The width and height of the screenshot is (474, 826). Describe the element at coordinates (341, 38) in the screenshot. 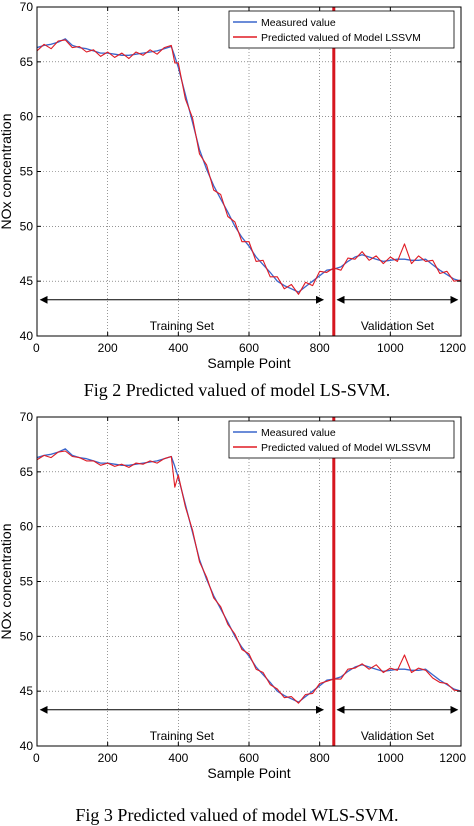

I see `legend-label-predicted: Predicted valued of Model LSSVM` at that location.